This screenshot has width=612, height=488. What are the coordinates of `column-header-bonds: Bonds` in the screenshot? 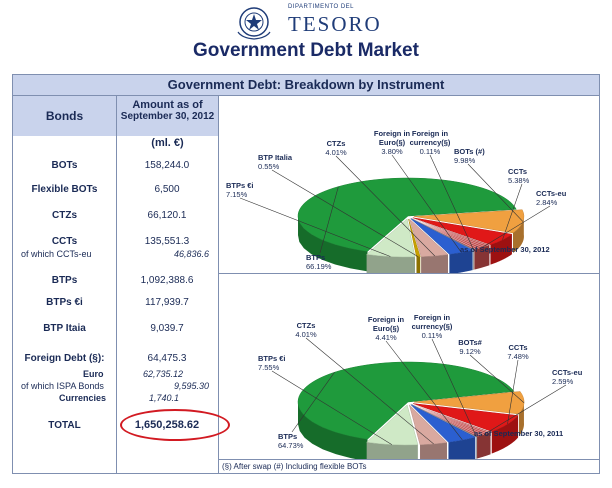 It's located at (64, 116).